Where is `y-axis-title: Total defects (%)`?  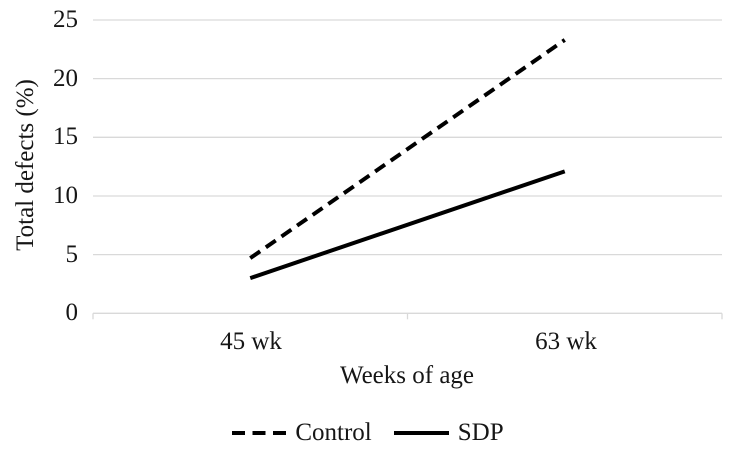 y-axis-title: Total defects (%) is located at coordinates (25, 165).